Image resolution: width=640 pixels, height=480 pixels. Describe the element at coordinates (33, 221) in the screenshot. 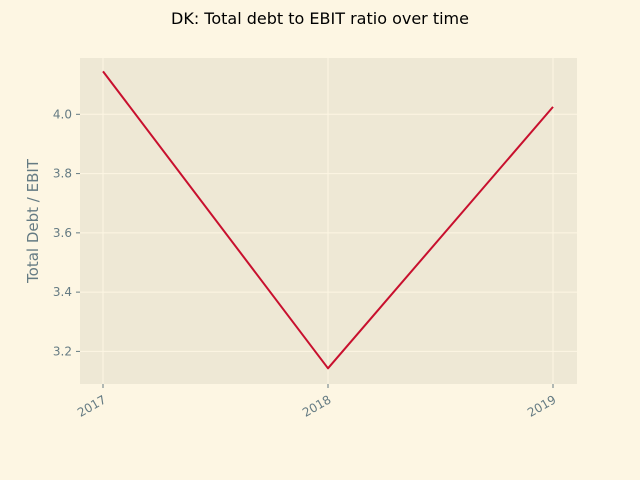

I see `y-axis-label: Total Debt / EBIT` at that location.